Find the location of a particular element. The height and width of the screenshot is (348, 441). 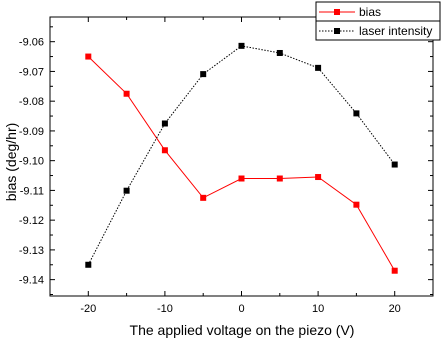

y-tick-label: -9.10 is located at coordinates (31, 162).